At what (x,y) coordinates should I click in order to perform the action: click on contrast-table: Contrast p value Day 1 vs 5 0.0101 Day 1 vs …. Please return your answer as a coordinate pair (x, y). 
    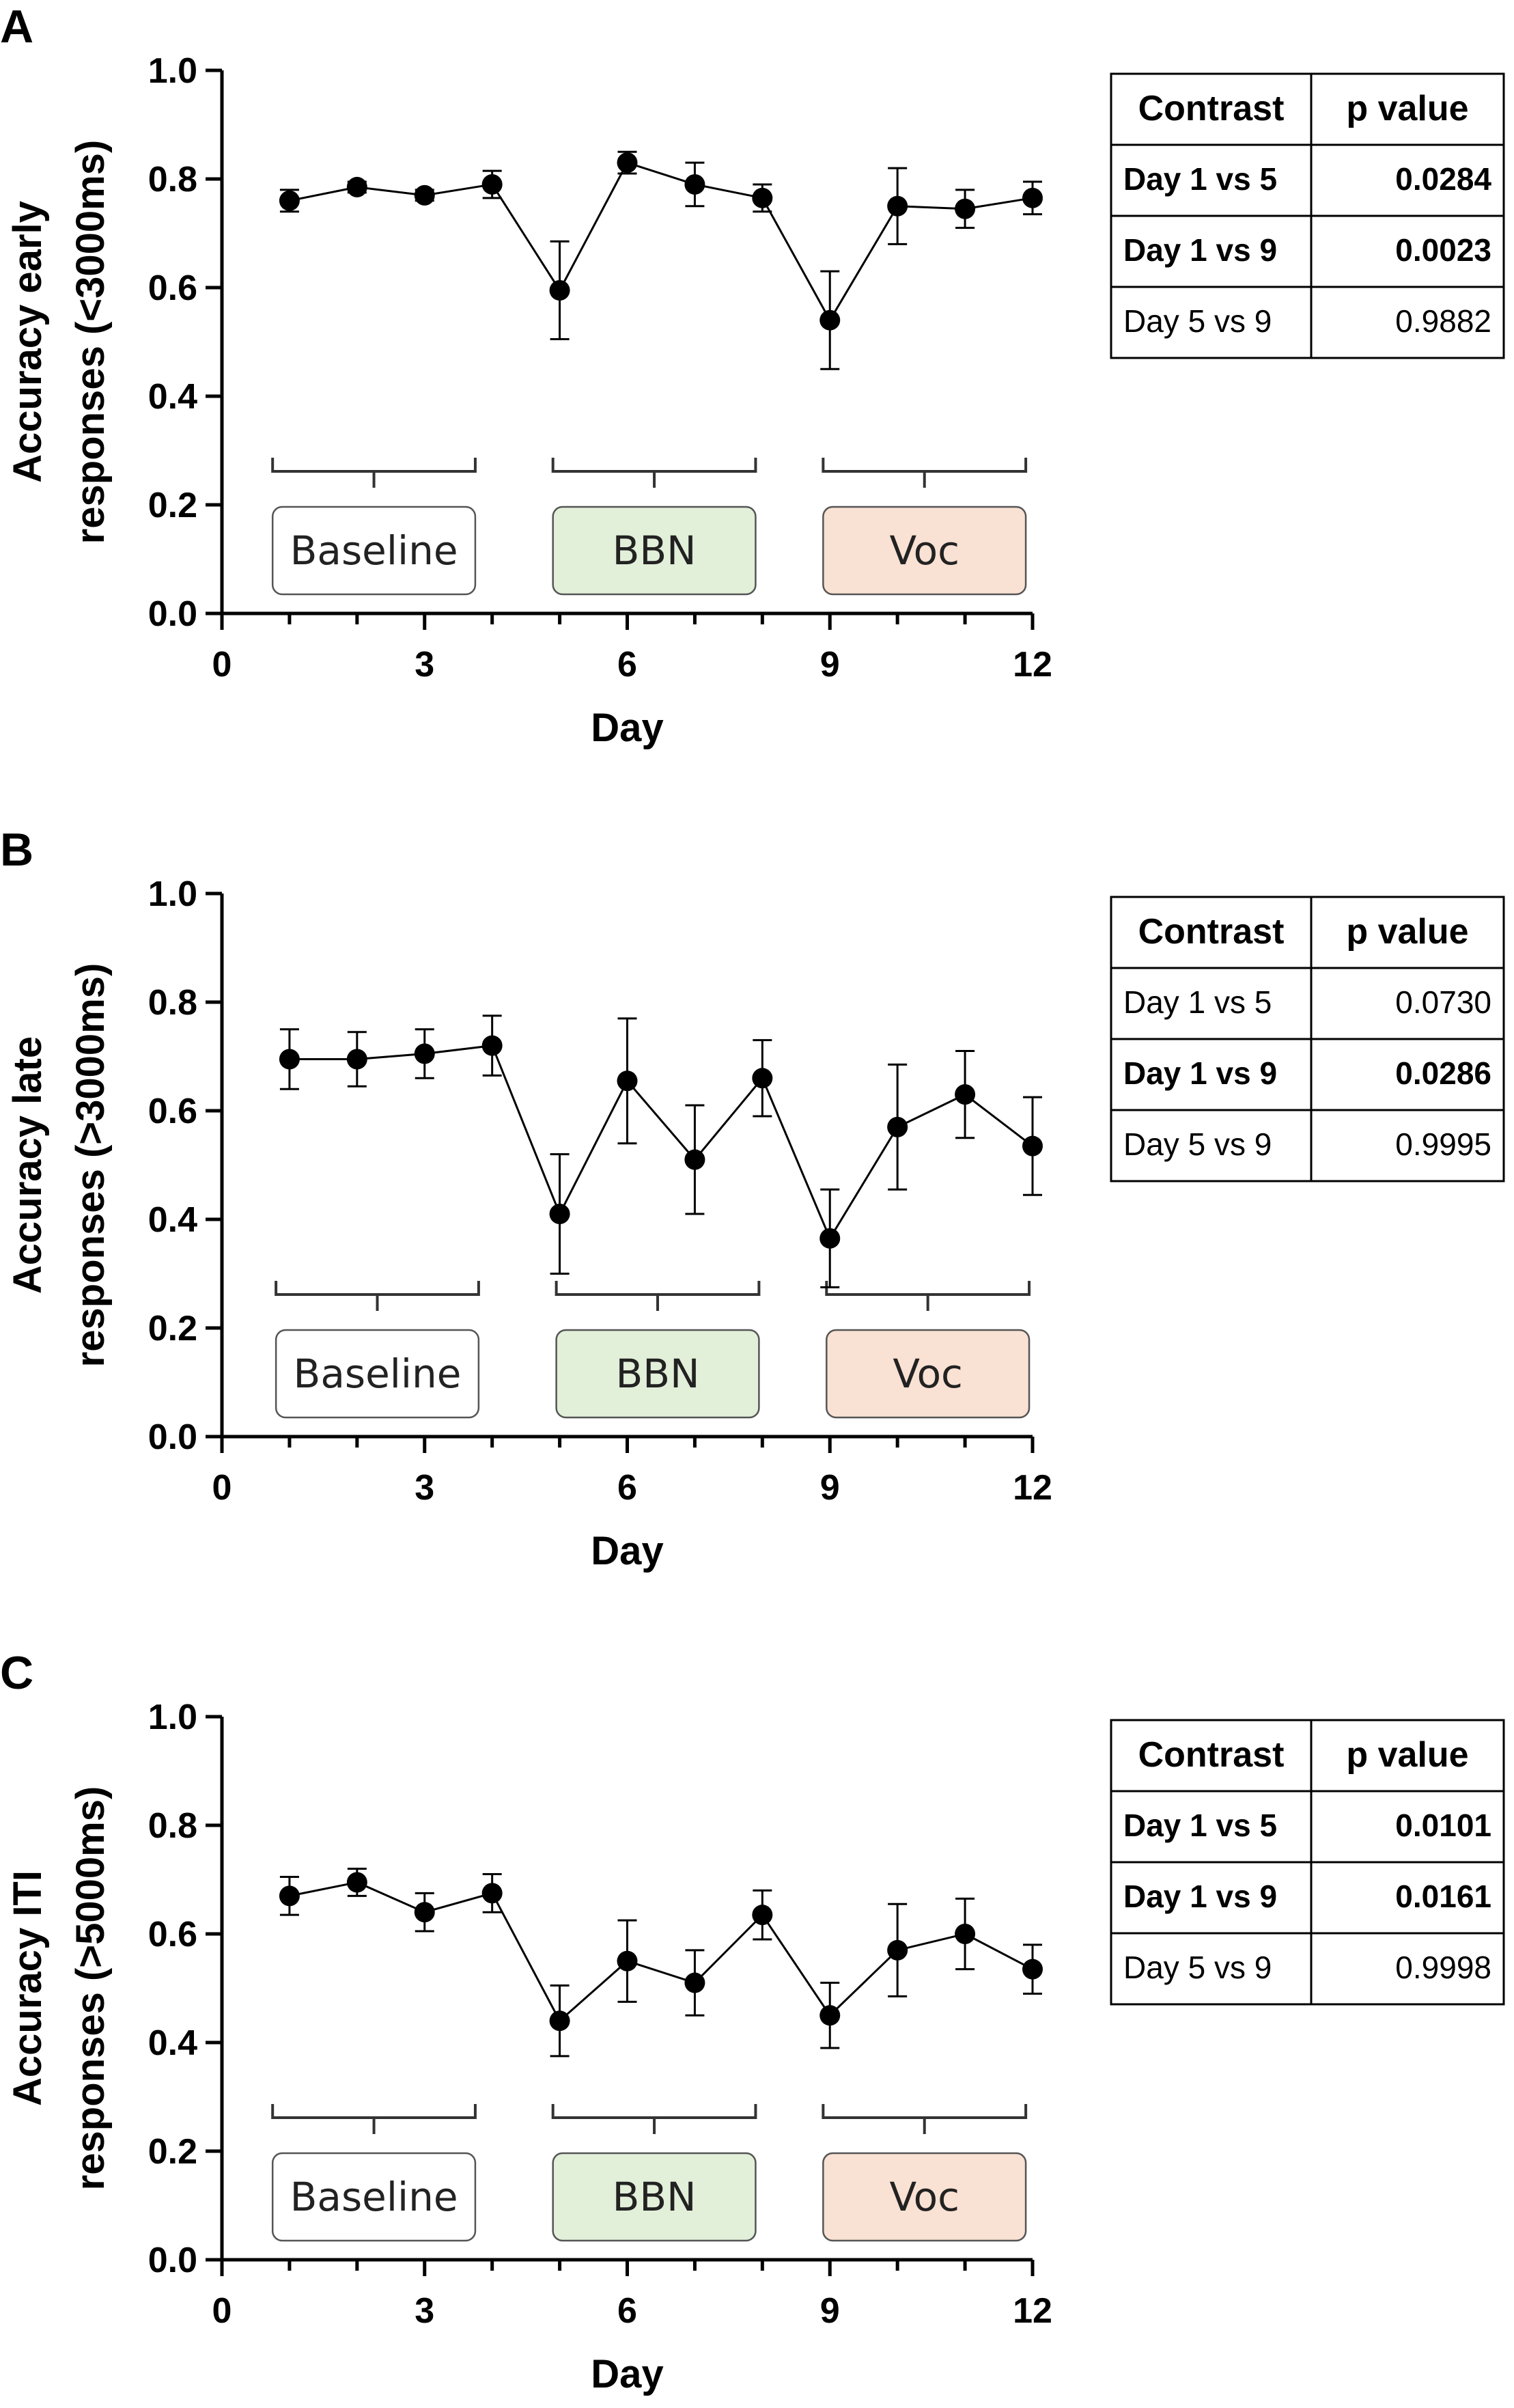
    Looking at the image, I should click on (1308, 1862).